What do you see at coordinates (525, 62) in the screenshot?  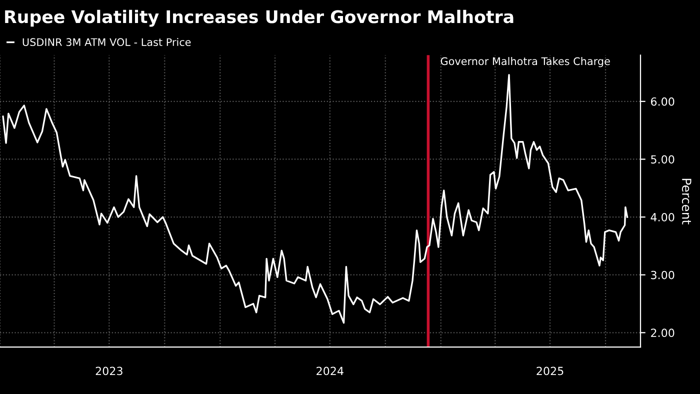 I see `ref-line-label: Governor Malhotra Takes Charge` at bounding box center [525, 62].